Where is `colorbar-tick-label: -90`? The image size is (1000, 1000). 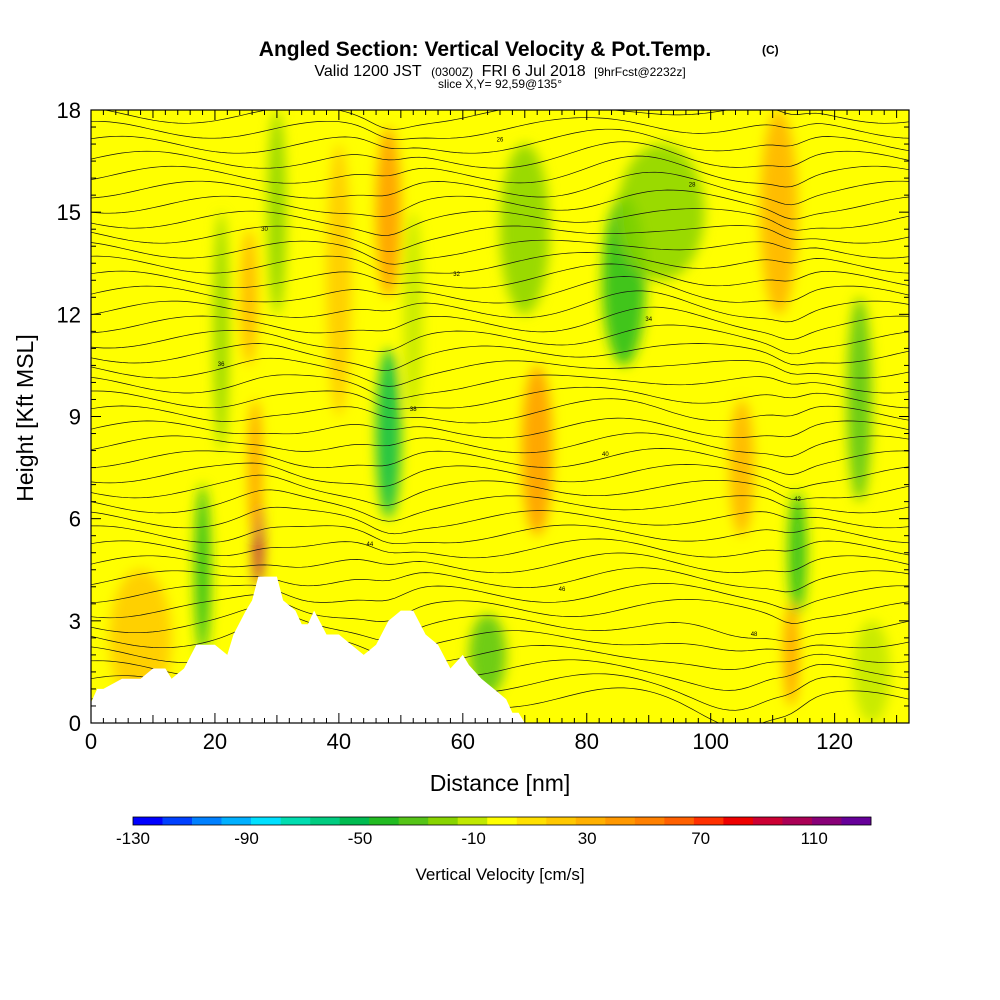 colorbar-tick-label: -90 is located at coordinates (246, 838).